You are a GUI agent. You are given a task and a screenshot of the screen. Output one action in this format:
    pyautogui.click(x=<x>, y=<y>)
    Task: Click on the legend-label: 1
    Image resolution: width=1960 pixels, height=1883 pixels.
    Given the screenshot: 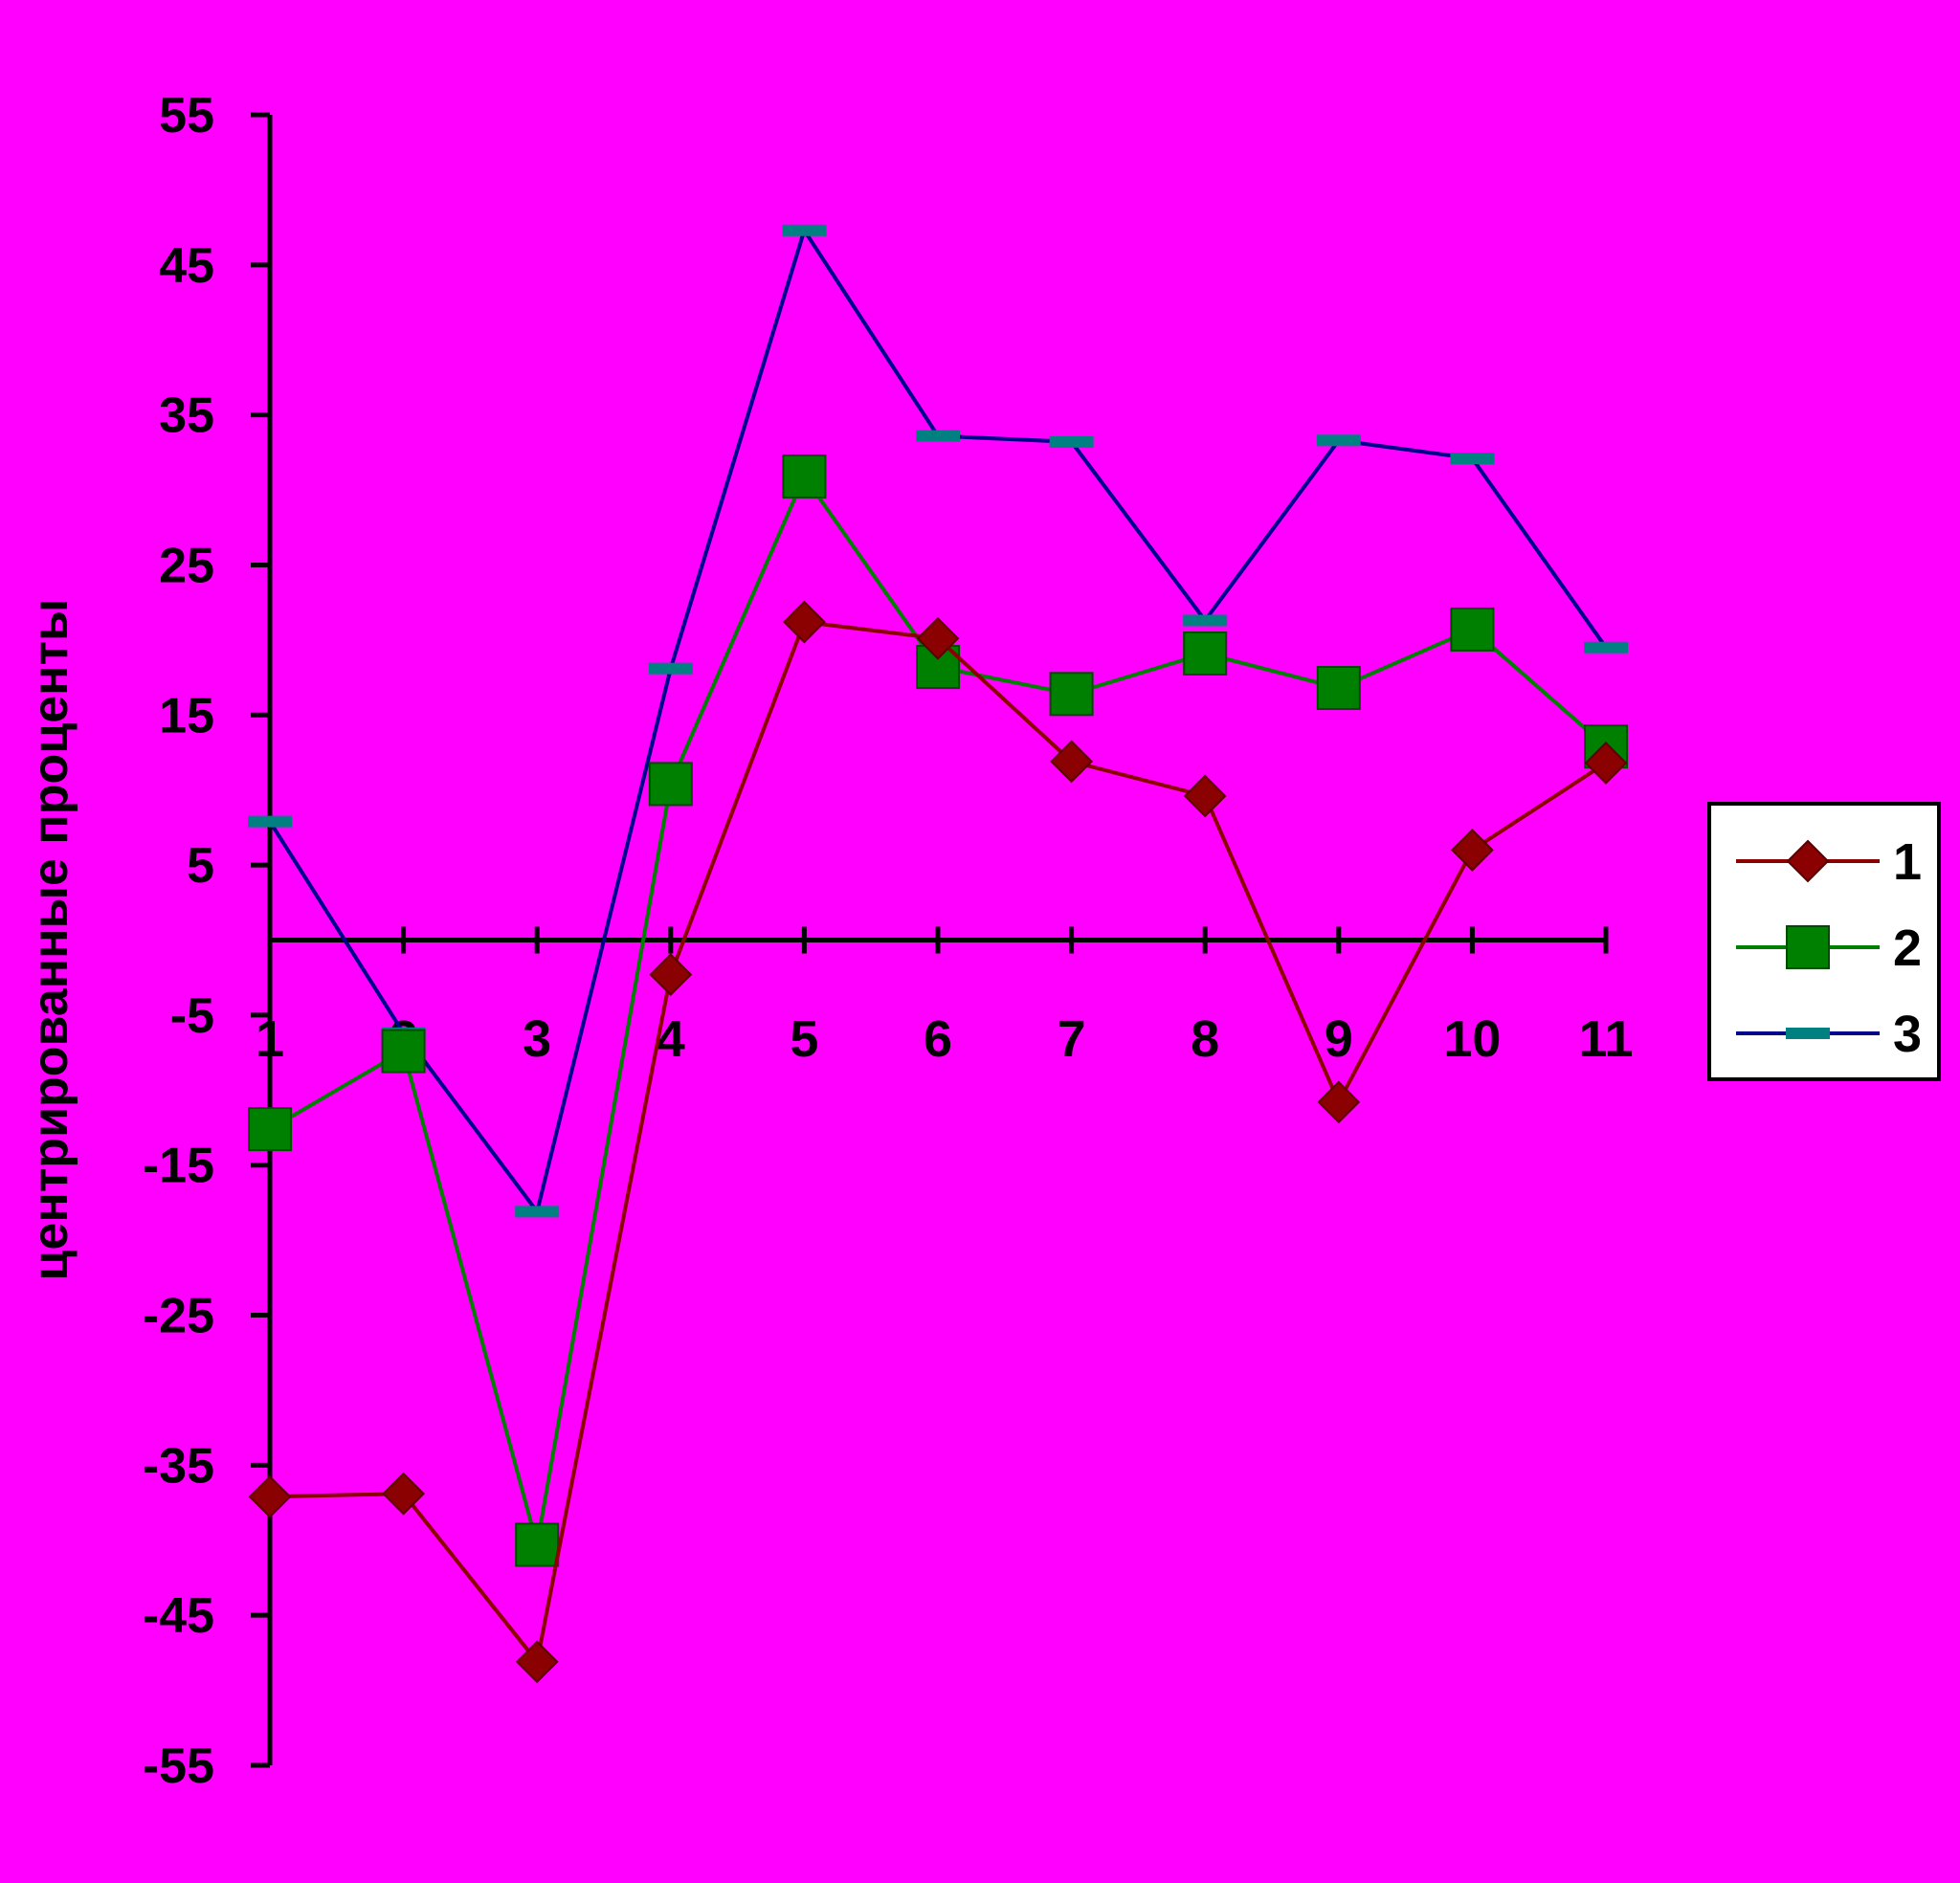 What is the action you would take?
    pyautogui.click(x=1908, y=862)
    